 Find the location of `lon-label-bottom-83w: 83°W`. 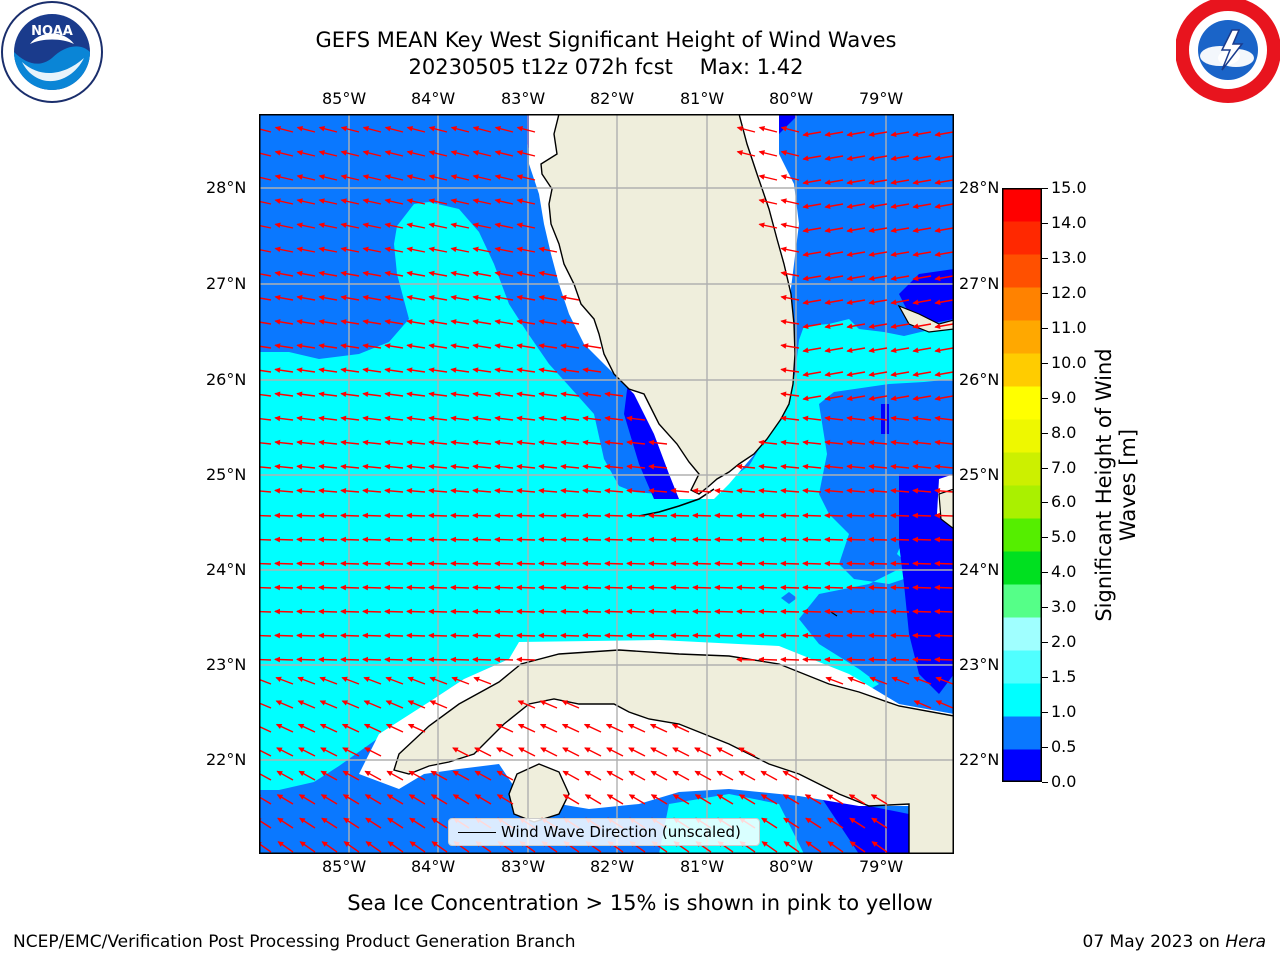

lon-label-bottom-83w: 83°W is located at coordinates (523, 866).